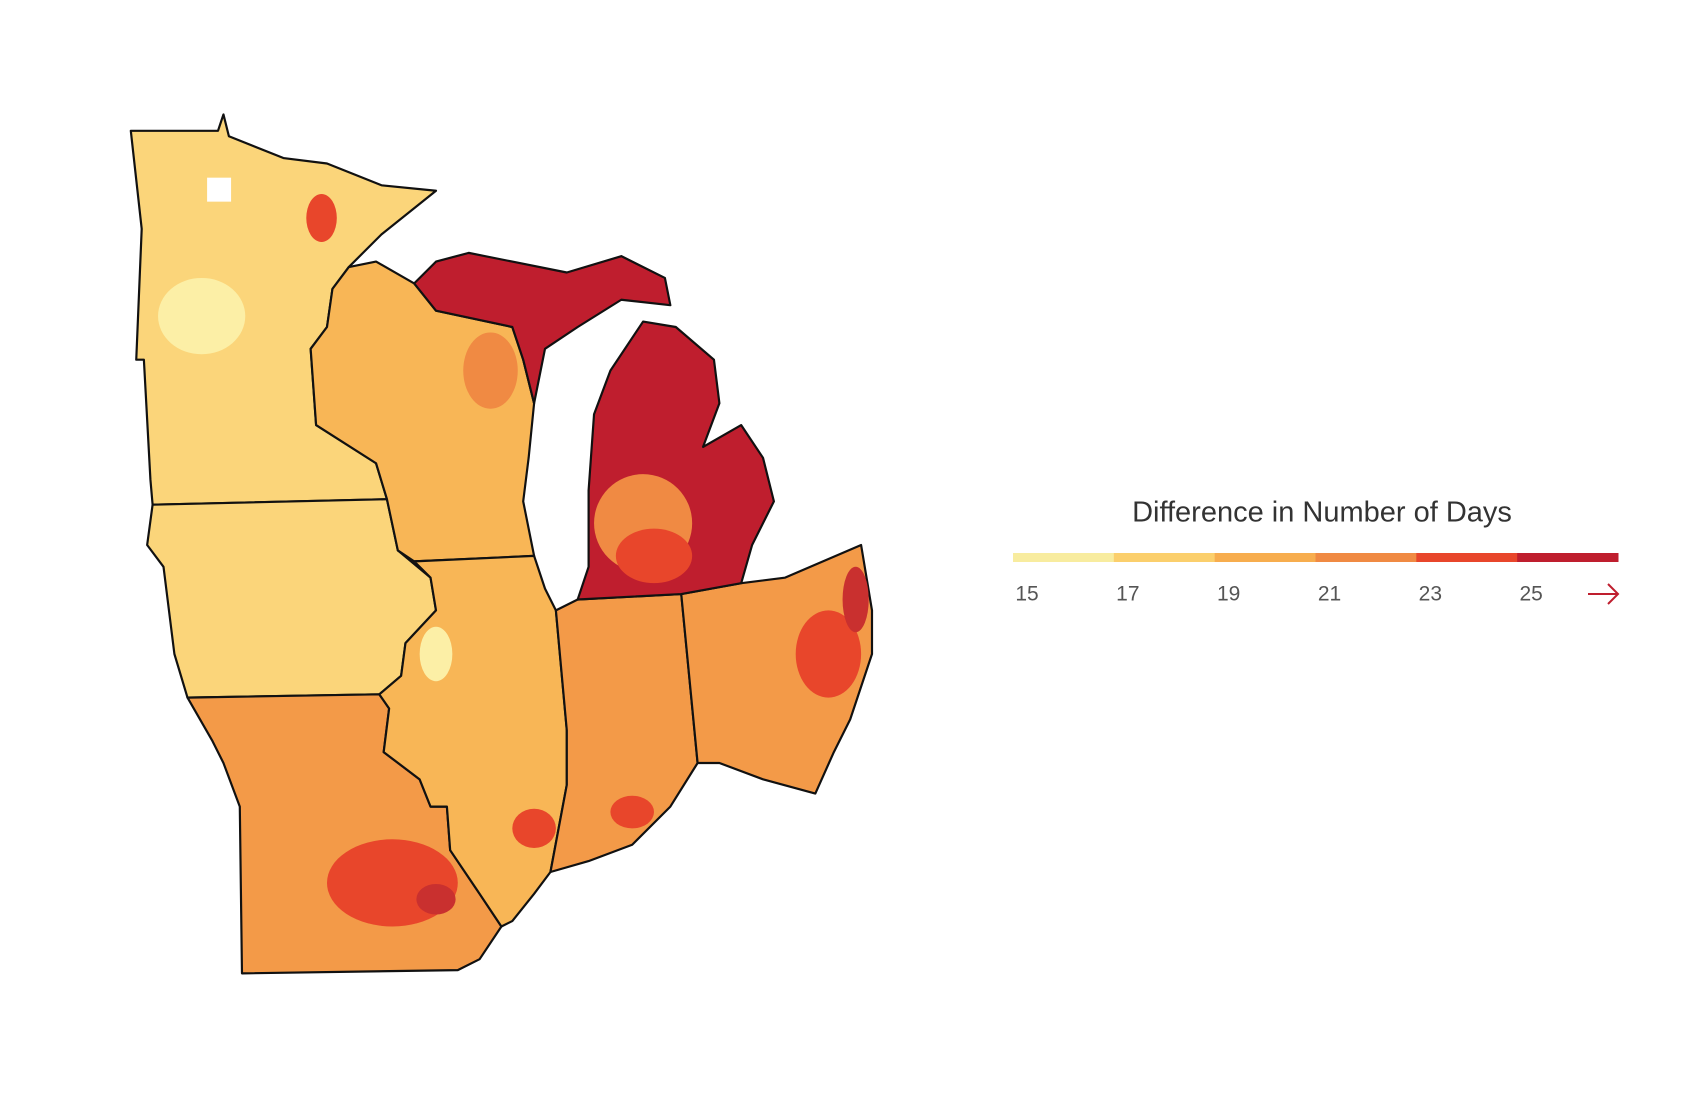  What do you see at coordinates (1322, 513) in the screenshot?
I see `legend-title: Difference in Number of Days` at bounding box center [1322, 513].